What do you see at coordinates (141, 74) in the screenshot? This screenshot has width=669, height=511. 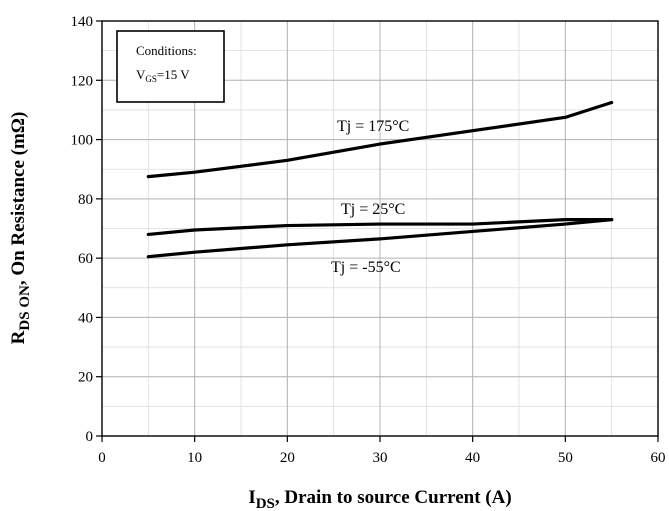 I see `conditions-vgs-main: V` at bounding box center [141, 74].